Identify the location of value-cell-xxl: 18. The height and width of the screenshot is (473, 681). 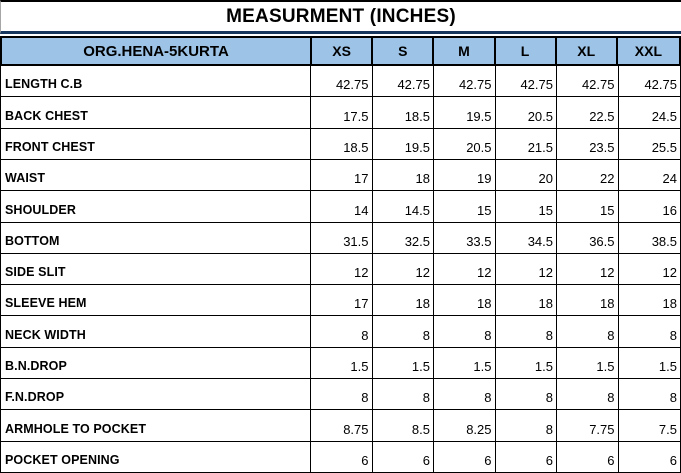
(669, 304).